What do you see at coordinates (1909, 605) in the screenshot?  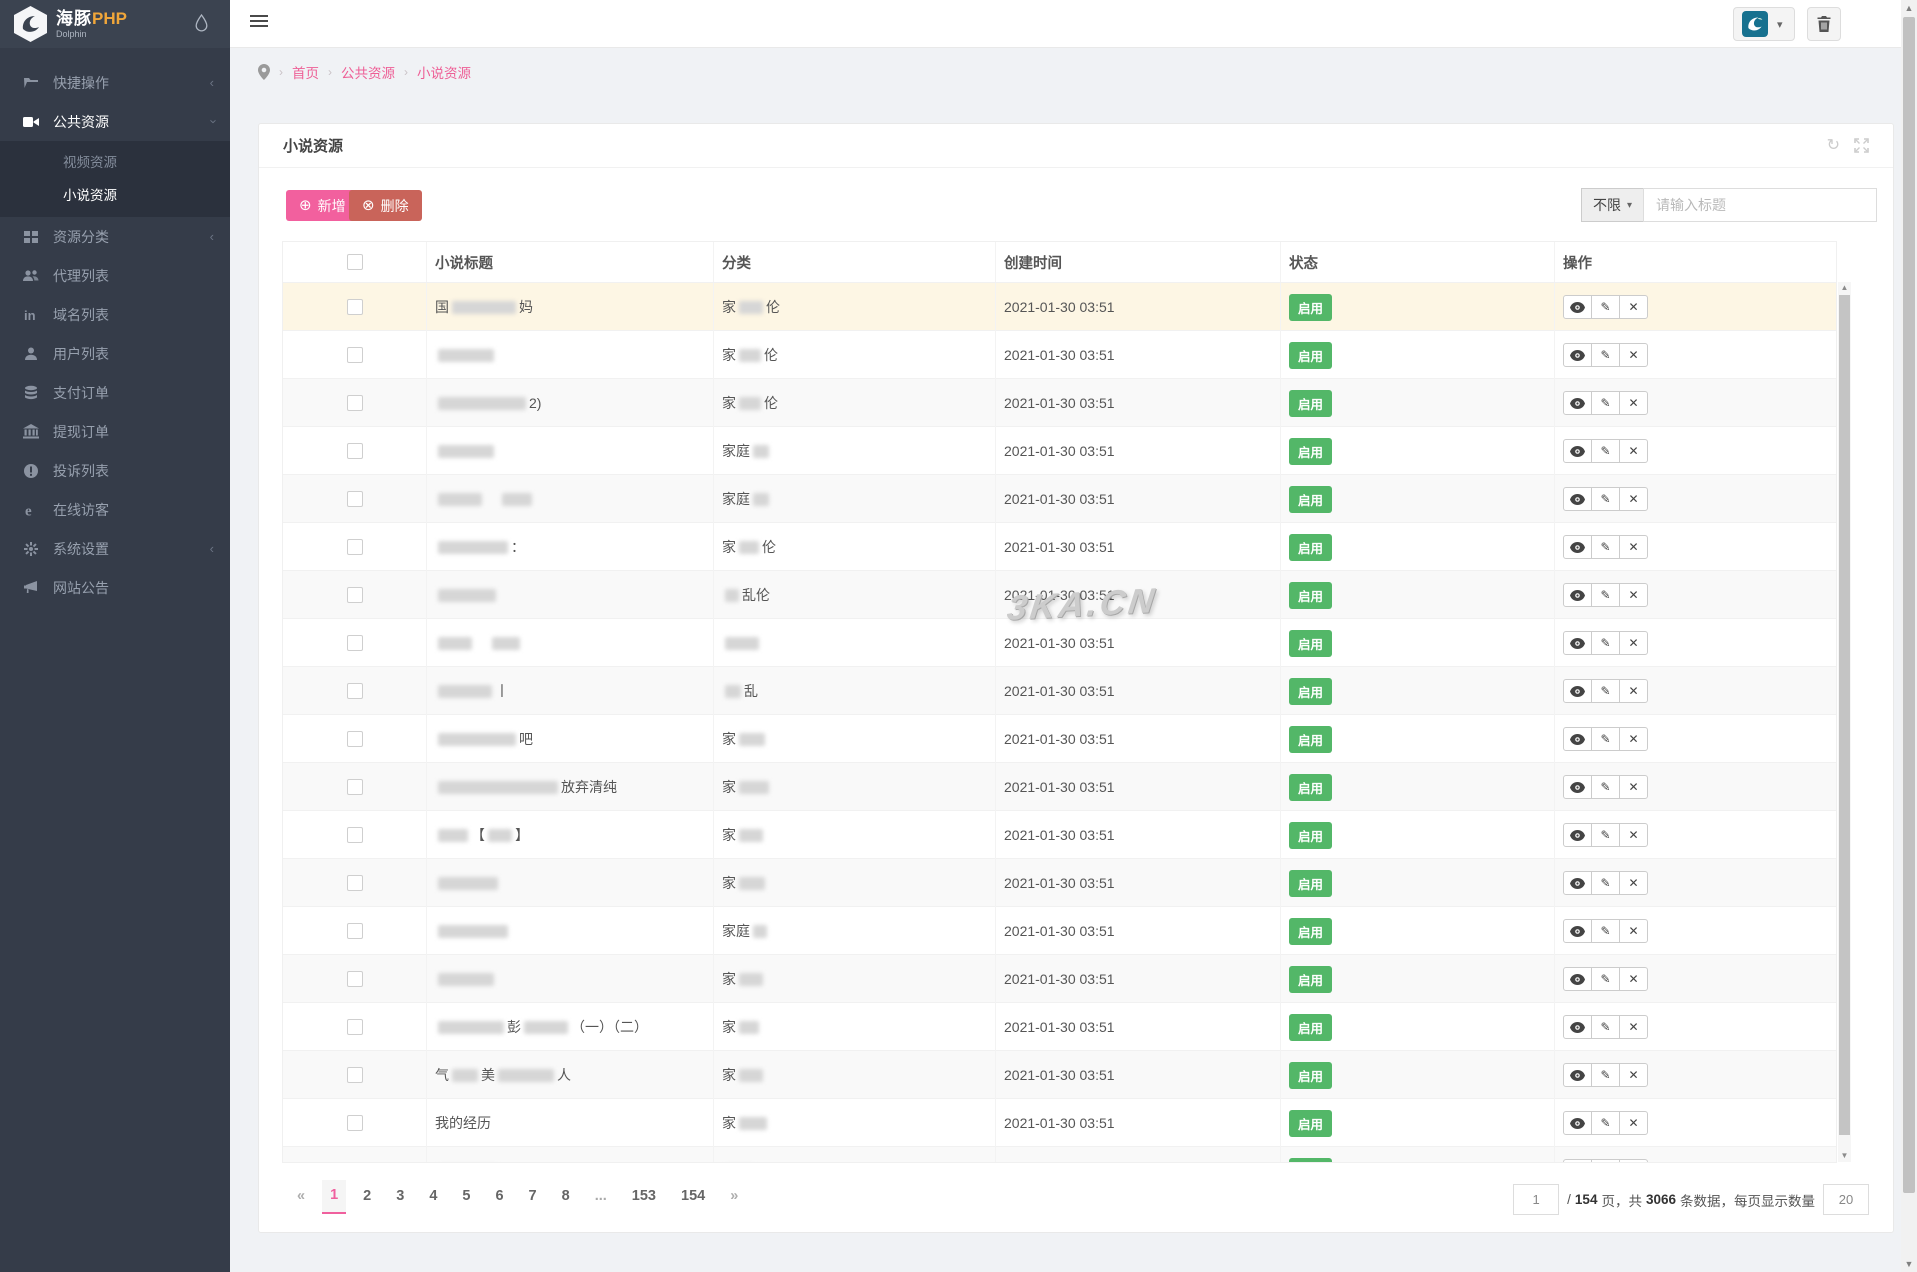 I see `browser-scrollbar-thumb` at bounding box center [1909, 605].